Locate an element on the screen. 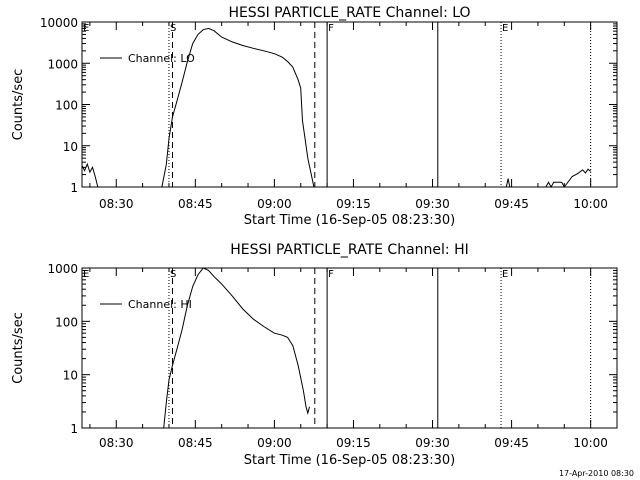  legend-label: Channel: HI is located at coordinates (160, 304).